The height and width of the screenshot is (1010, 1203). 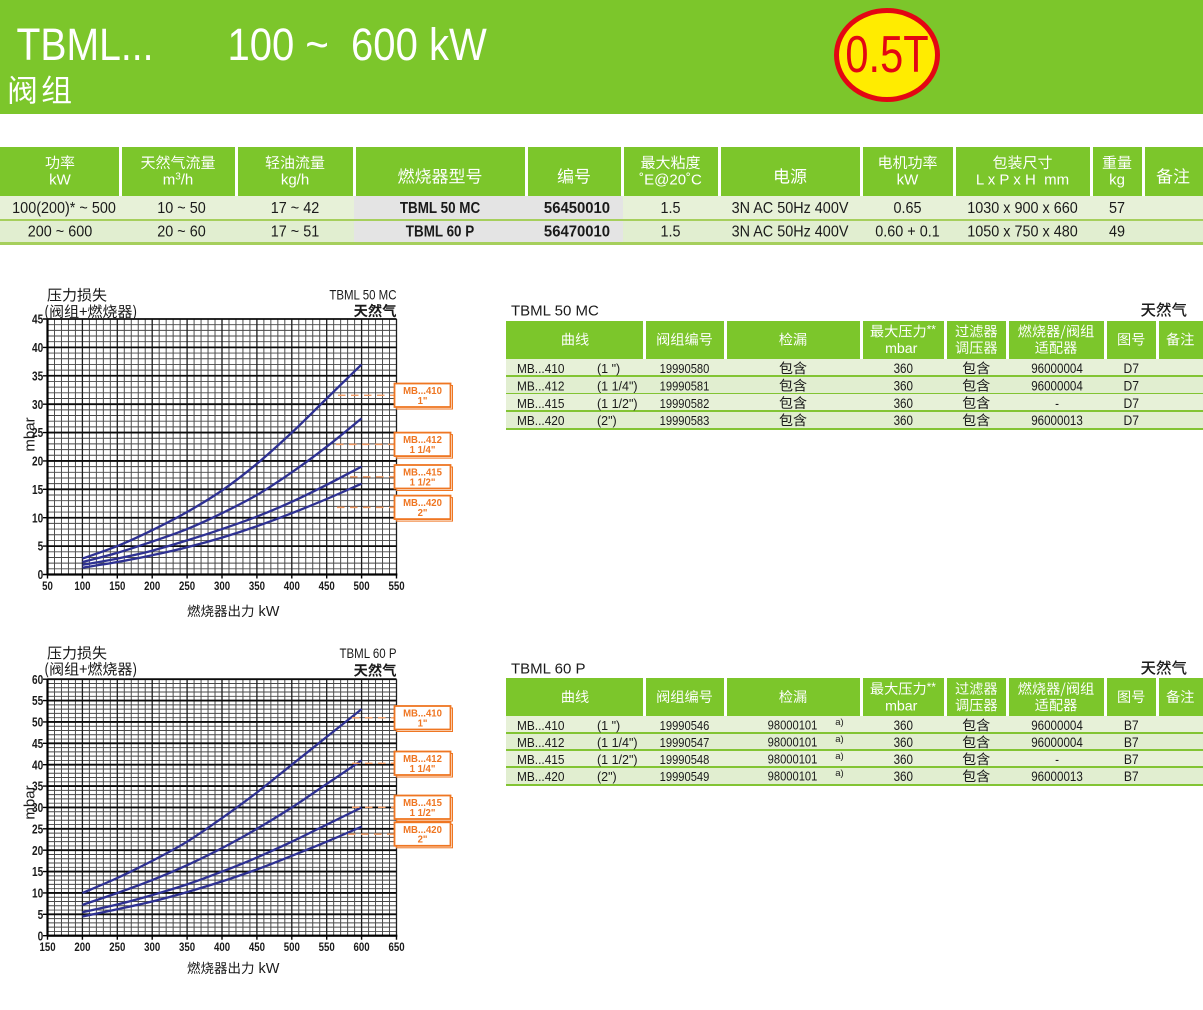 I want to click on svg-text: 55, so click(x=38, y=701).